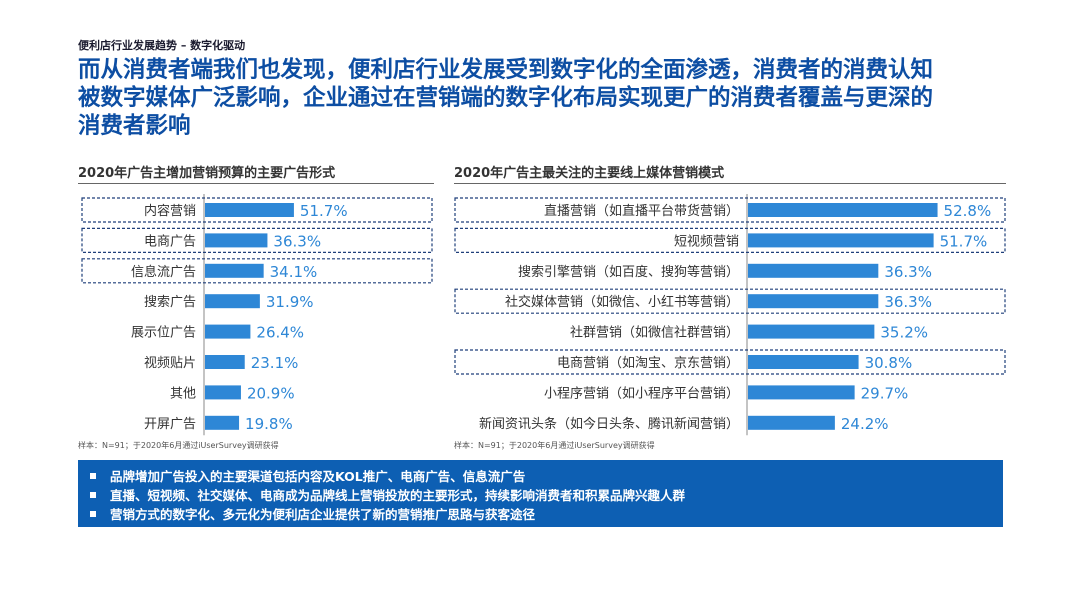 Image resolution: width=1080 pixels, height=607 pixels. I want to click on category-label: 开屏广告, so click(170, 424).